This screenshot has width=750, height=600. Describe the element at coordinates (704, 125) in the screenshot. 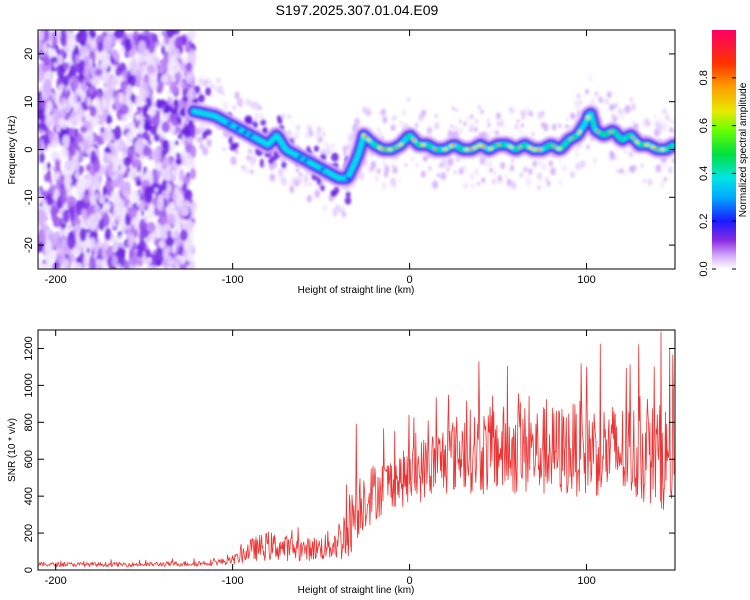

I see `colorbar-tick-label: 0.6` at that location.